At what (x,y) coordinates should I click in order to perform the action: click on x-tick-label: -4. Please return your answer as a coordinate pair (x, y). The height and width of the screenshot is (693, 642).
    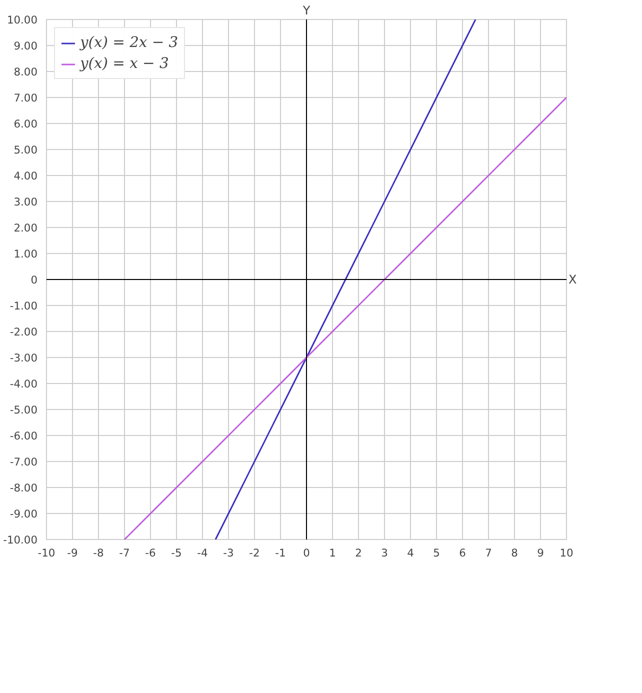
    Looking at the image, I should click on (202, 553).